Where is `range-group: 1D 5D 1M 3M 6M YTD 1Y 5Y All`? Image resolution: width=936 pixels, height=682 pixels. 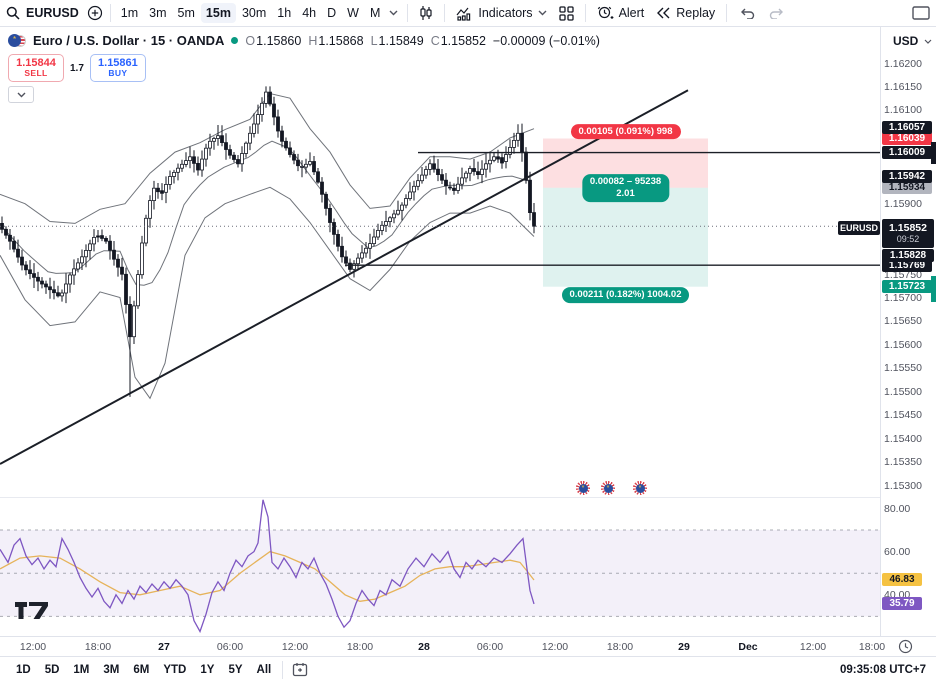 range-group: 1D 5D 1M 3M 6M YTD 1Y 5Y All is located at coordinates (143, 670).